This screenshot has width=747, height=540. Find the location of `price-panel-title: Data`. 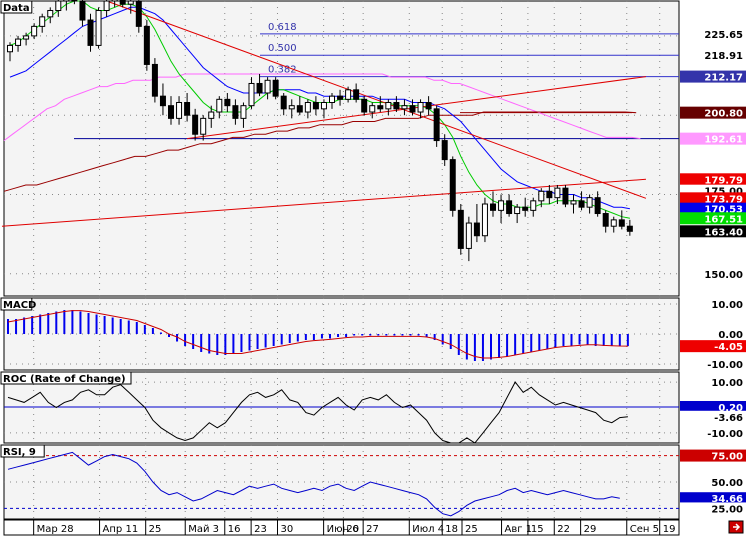

price-panel-title: Data is located at coordinates (16, 8).